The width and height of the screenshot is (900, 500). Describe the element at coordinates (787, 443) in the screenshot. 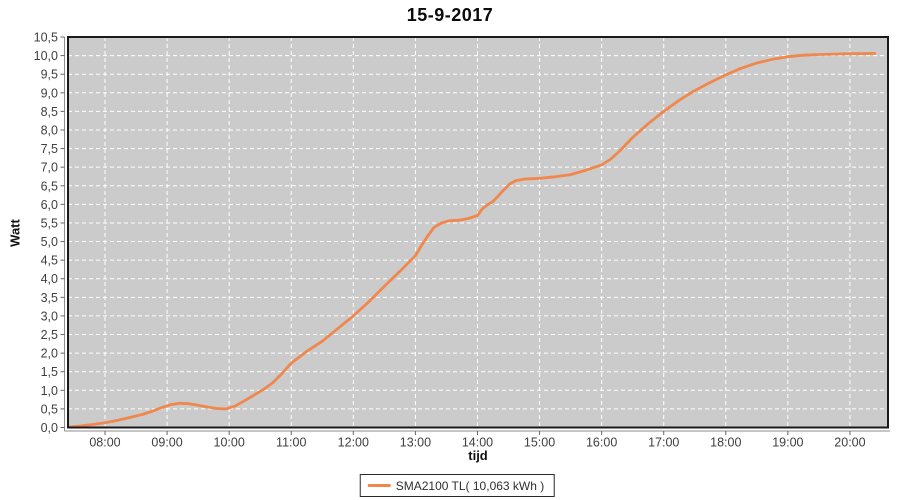

I see `svg-text: 19:00` at that location.